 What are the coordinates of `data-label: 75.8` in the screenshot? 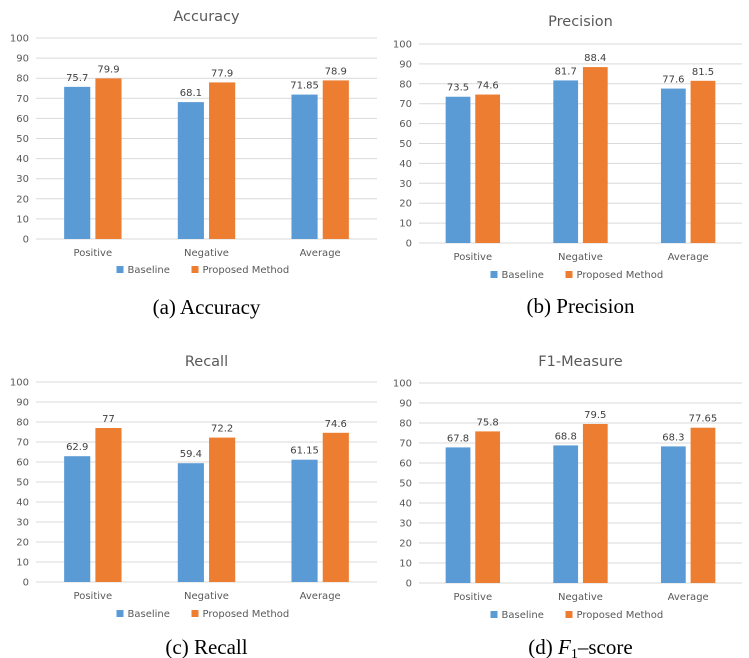 It's located at (488, 422).